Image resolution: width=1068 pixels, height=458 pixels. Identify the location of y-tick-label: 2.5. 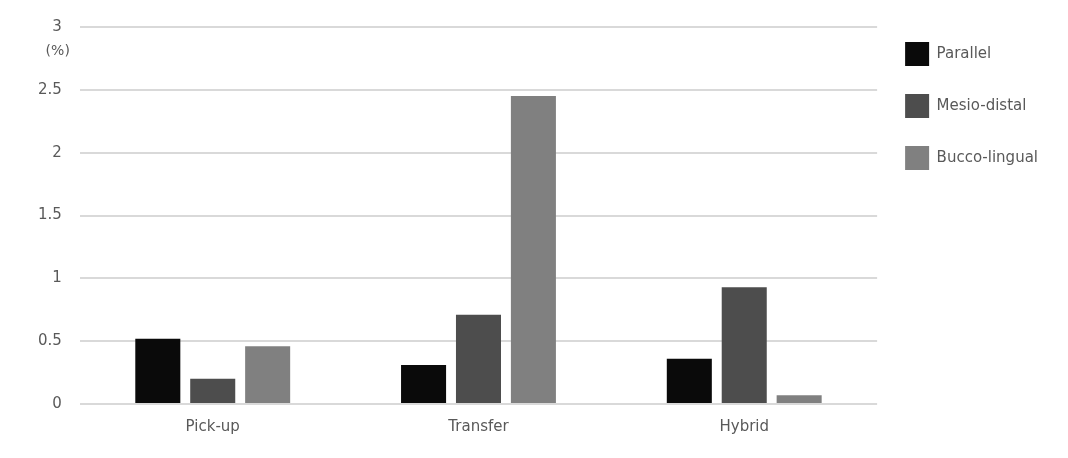
(50, 88).